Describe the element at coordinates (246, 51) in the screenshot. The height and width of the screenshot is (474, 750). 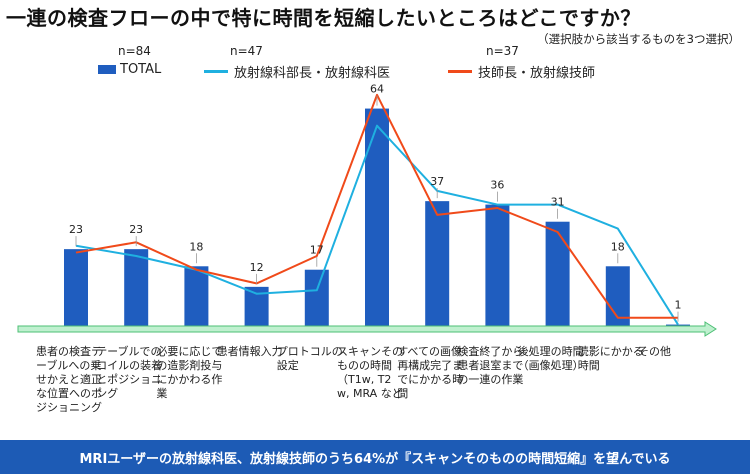
I see `n-label-radiologist: n=47` at that location.